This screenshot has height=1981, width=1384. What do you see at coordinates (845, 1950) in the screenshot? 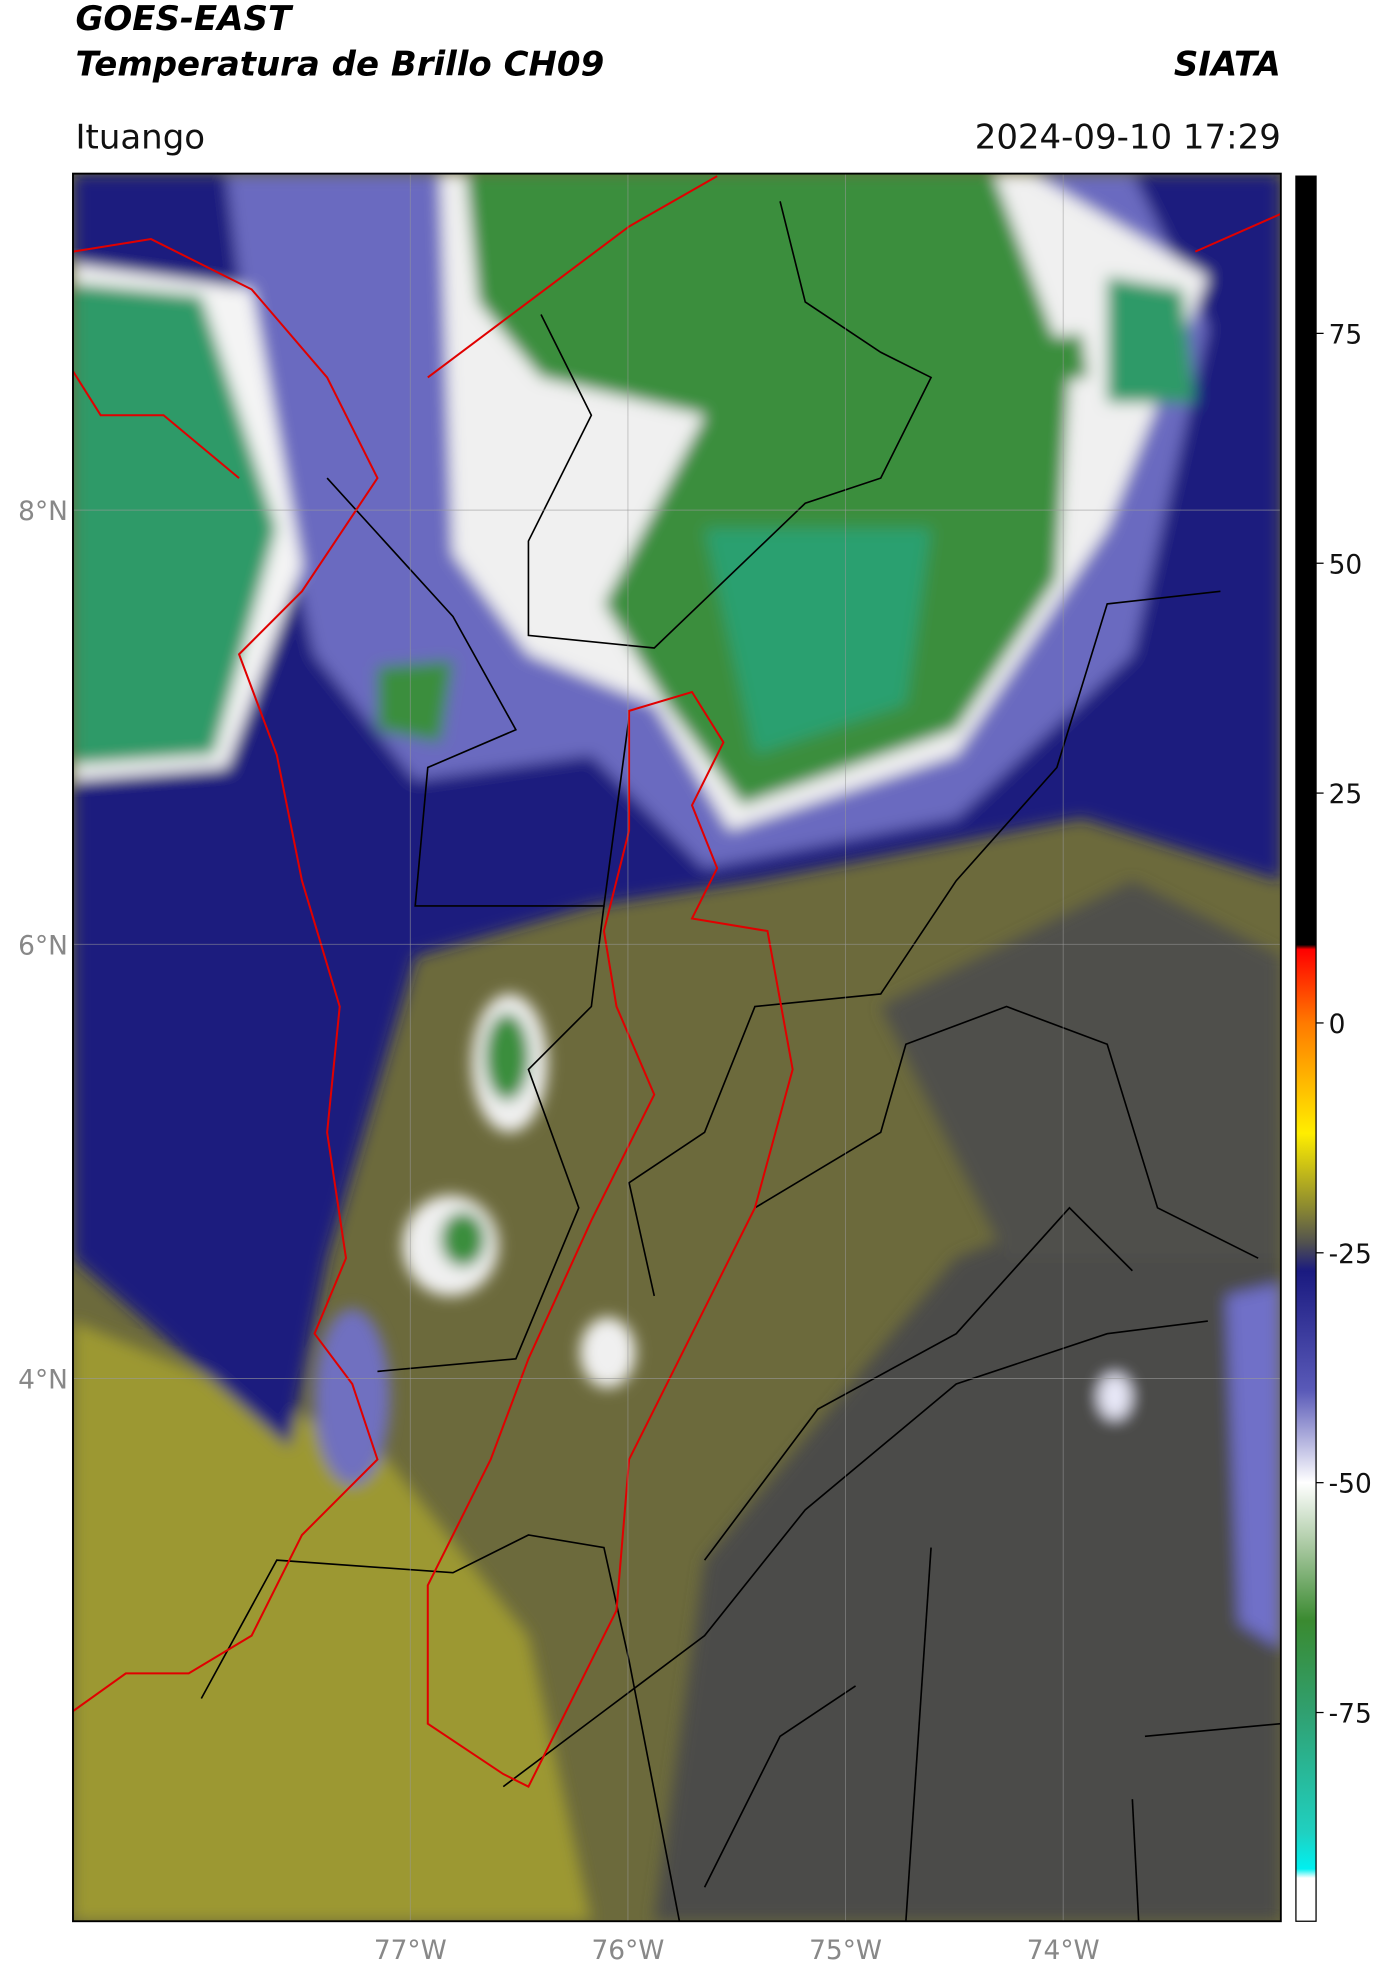
I see `lon-tick-label: 75°W` at bounding box center [845, 1950].